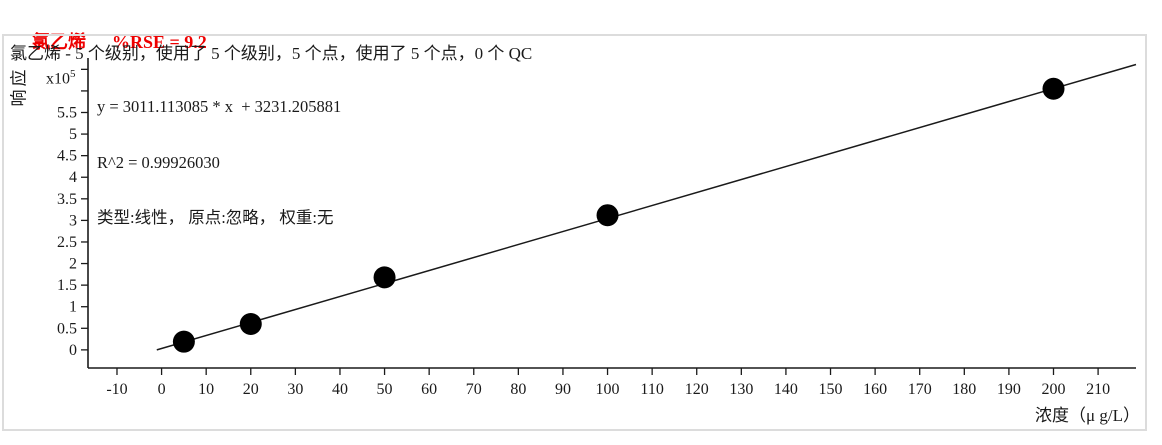  I want to click on panel-title: 氯乙烯 %RSE = 9.2, so click(110, 41).